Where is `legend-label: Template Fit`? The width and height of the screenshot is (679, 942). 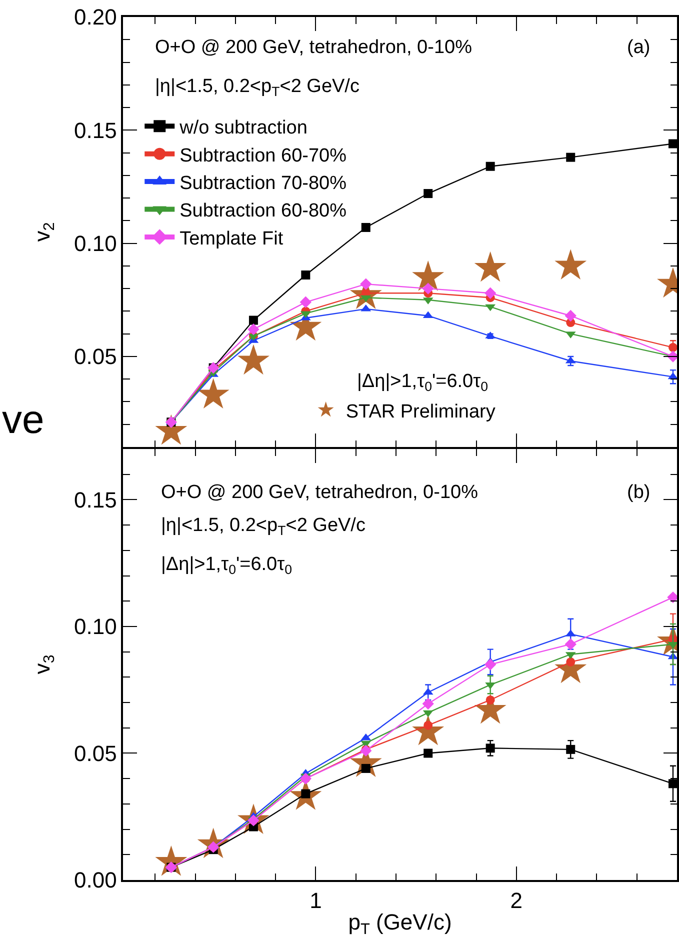 legend-label: Template Fit is located at coordinates (232, 239).